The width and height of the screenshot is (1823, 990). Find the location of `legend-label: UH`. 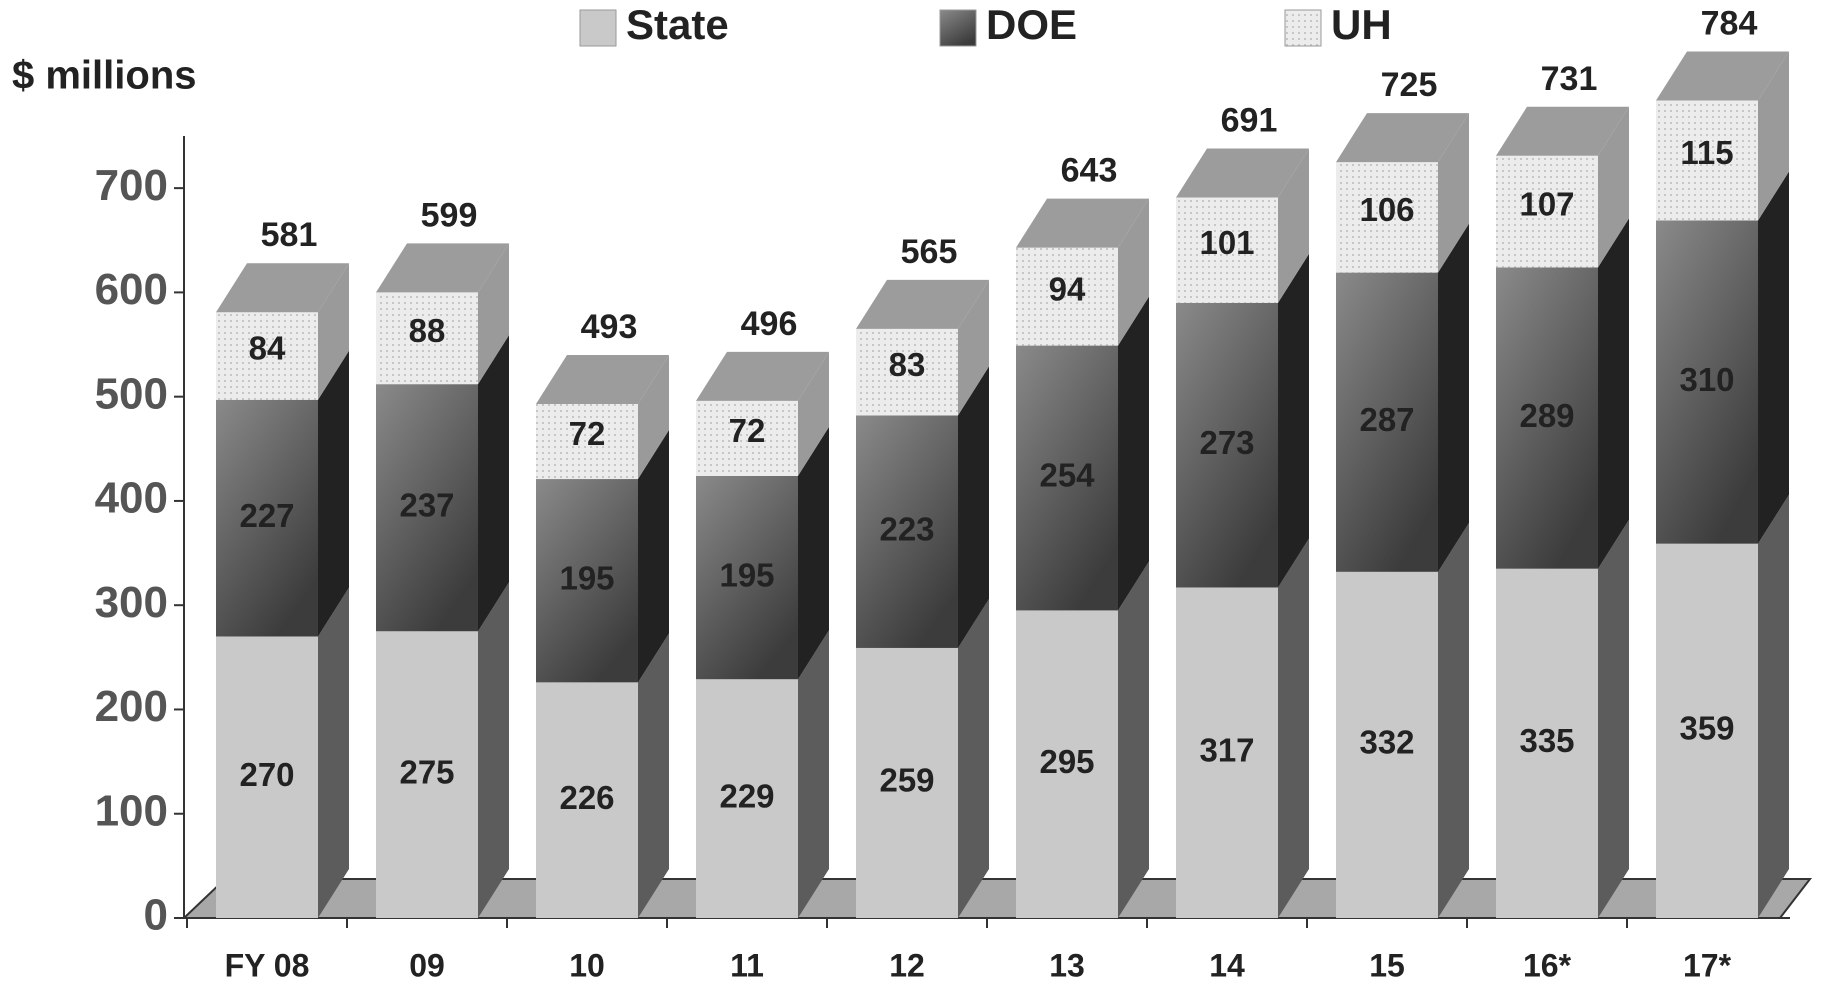

legend-label: UH is located at coordinates (1361, 24).